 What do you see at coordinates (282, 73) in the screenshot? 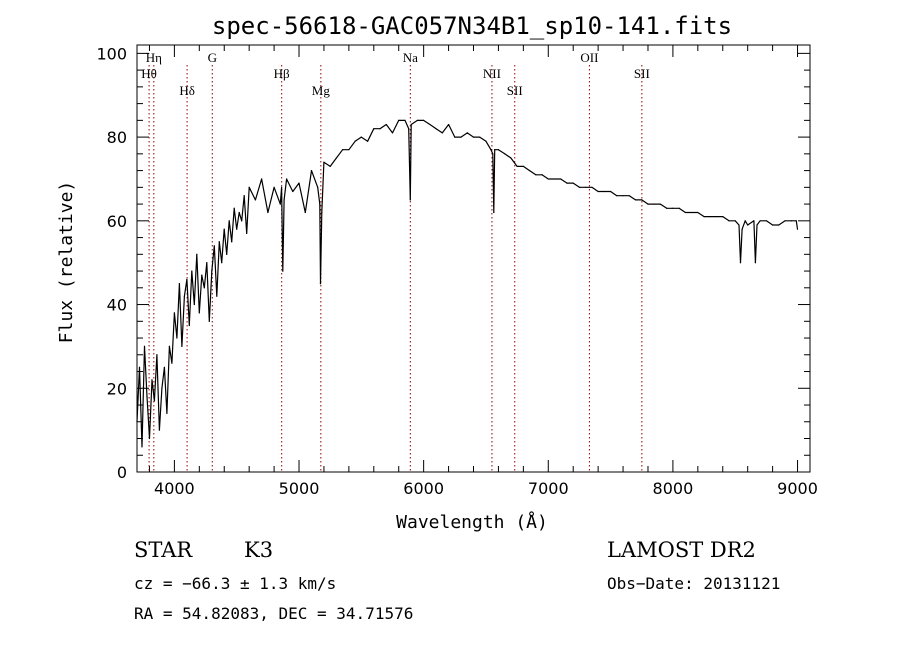
I see `spectral-line-label: Hβ` at bounding box center [282, 73].